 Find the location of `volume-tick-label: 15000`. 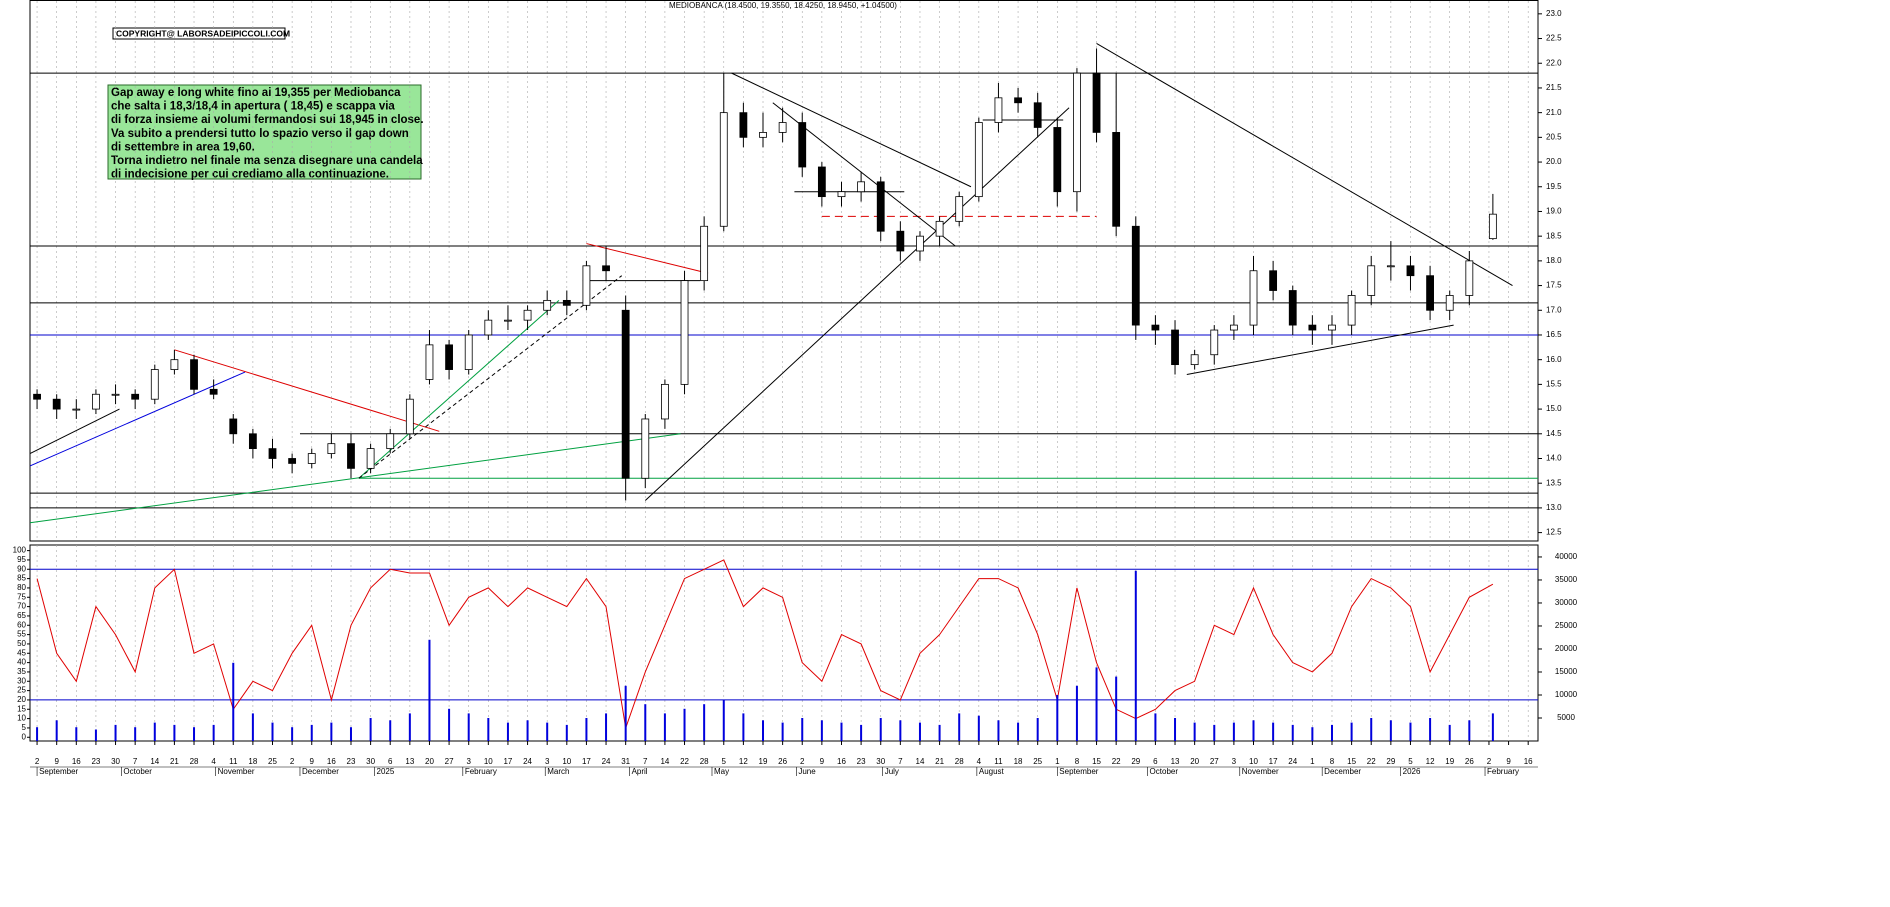

volume-tick-label: 15000 is located at coordinates (1566, 671).